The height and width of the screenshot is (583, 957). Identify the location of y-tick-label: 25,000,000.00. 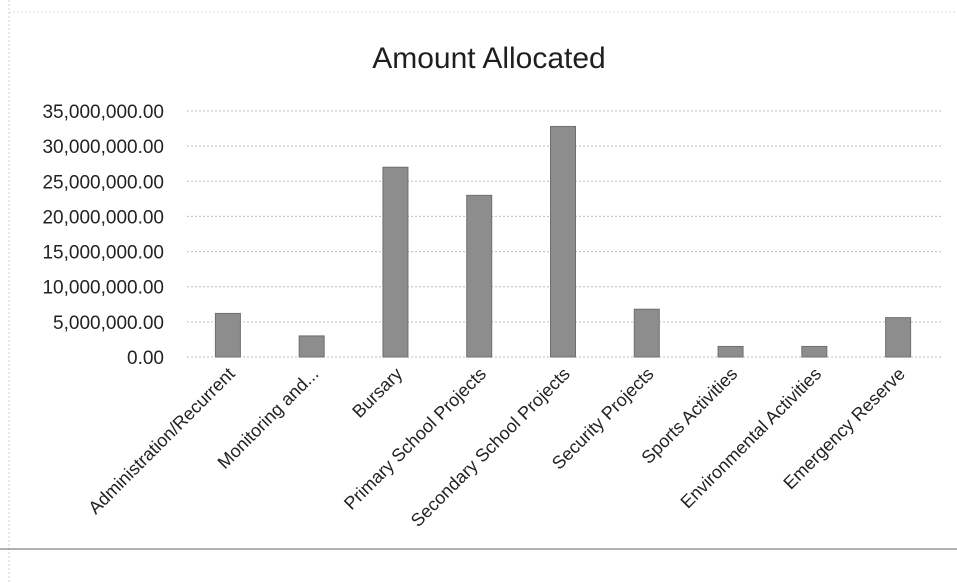
(103, 182).